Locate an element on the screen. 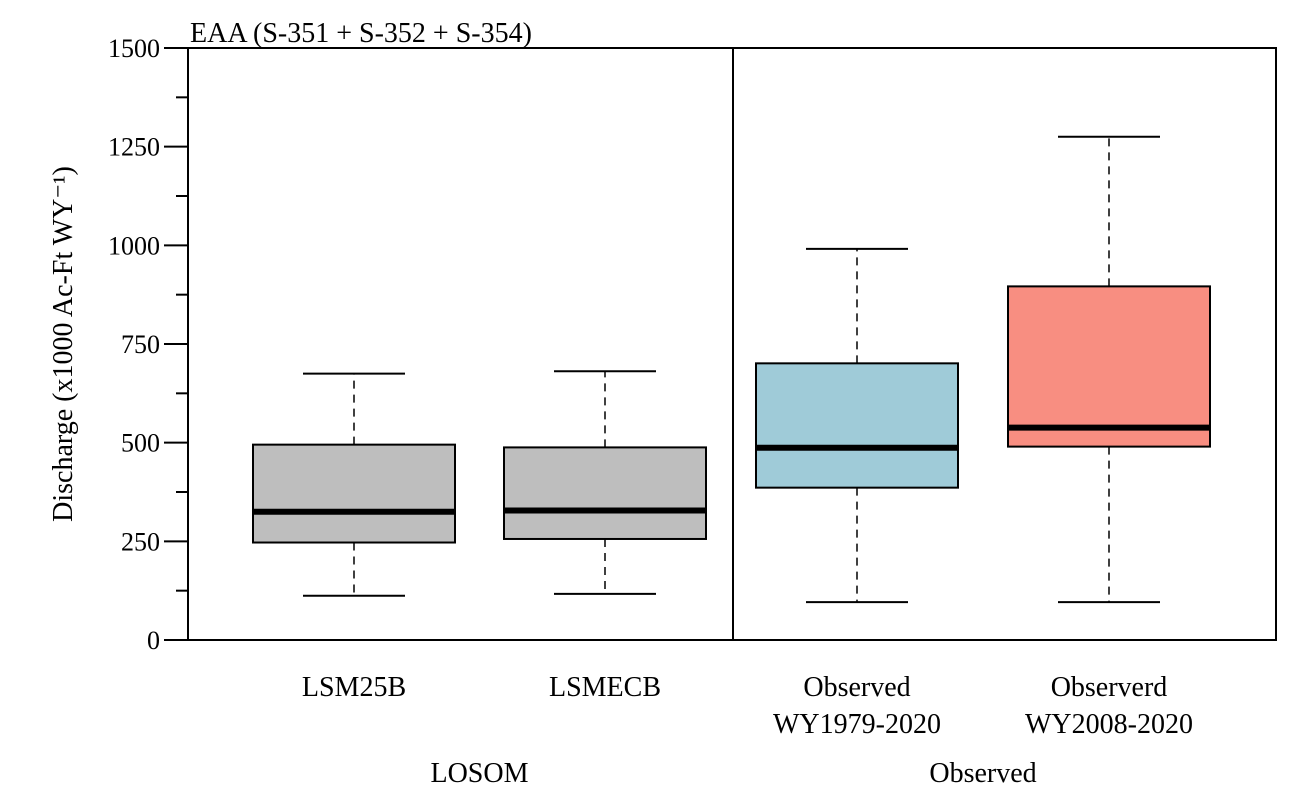 Image resolution: width=1300 pixels, height=800 pixels. chart-title: EAA (S-351 + S-352 + S-354) is located at coordinates (361, 33).